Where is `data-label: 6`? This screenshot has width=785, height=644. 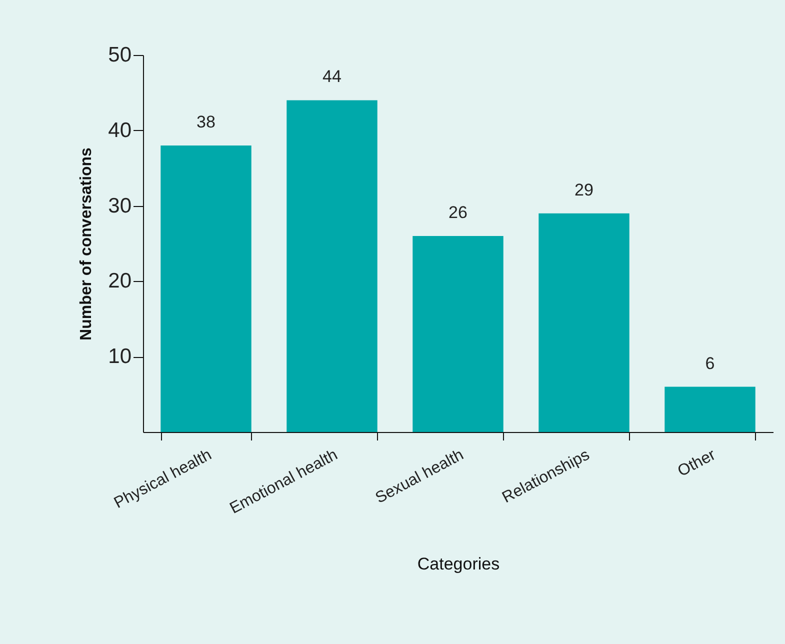
data-label: 6 is located at coordinates (710, 363).